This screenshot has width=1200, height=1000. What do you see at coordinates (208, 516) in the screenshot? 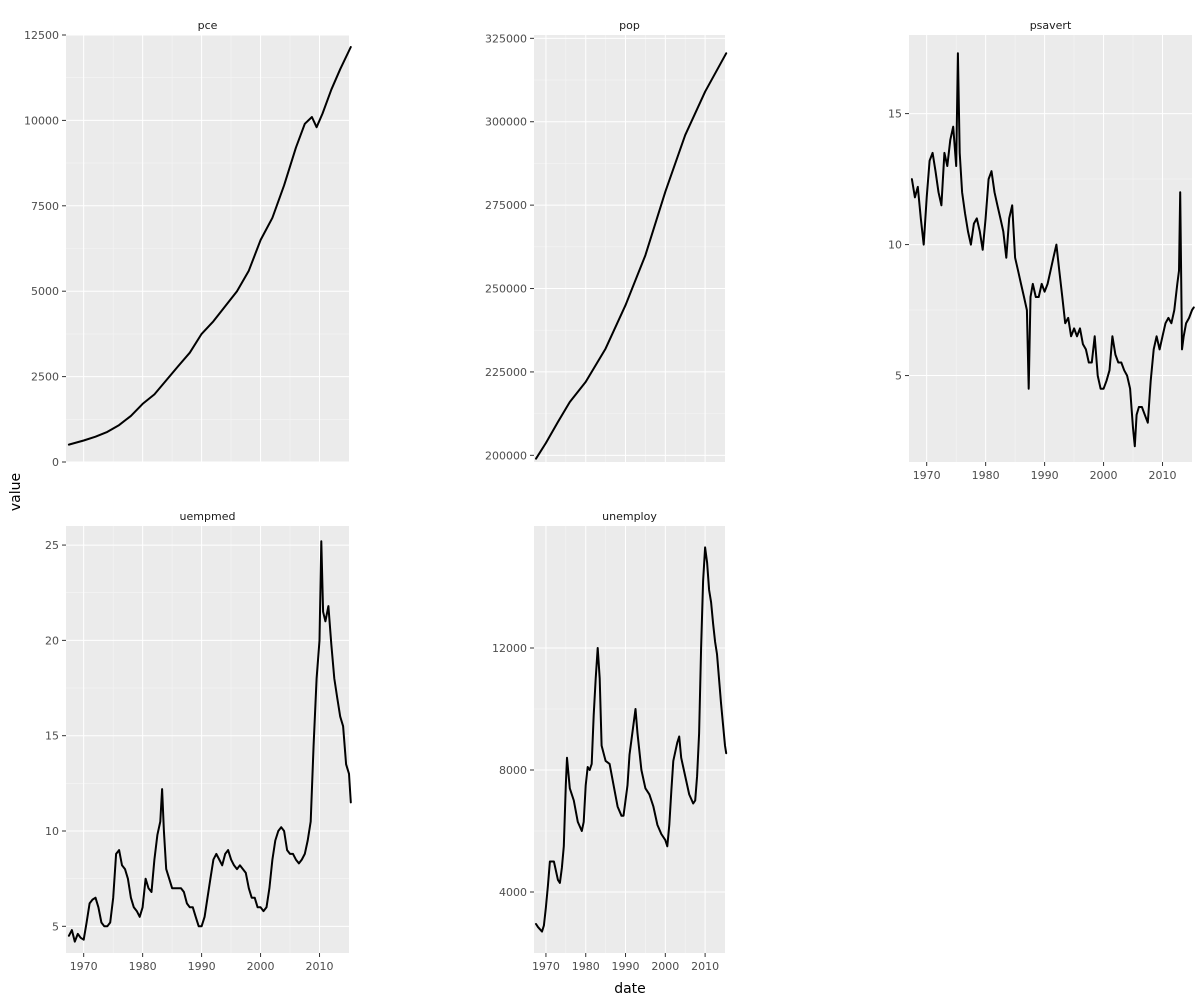
I see `facet-strip-label: uempmed` at bounding box center [208, 516].